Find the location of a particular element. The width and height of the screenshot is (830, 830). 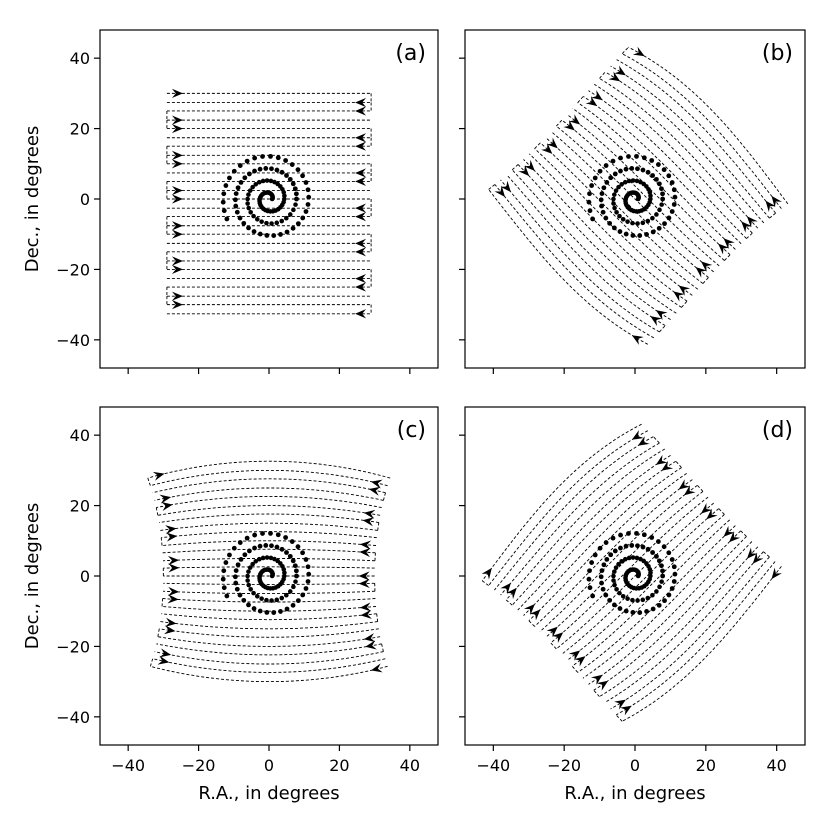

y-axis-label: Dec., in degrees is located at coordinates (32, 199).